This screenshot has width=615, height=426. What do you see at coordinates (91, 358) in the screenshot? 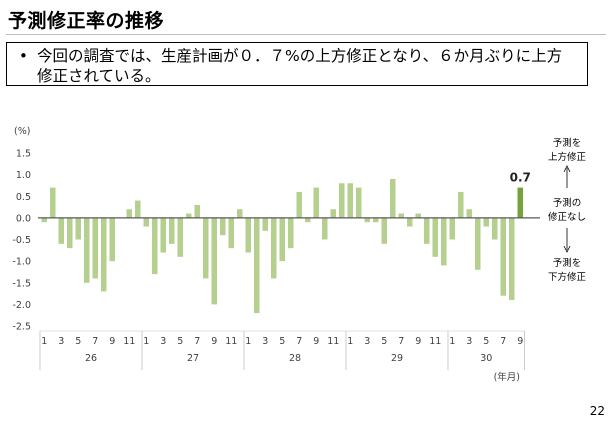
I see `year-label: 26` at bounding box center [91, 358].